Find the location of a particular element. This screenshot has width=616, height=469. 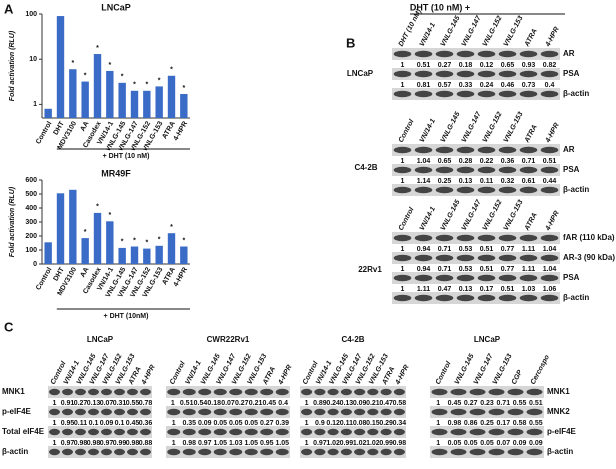

quant-value: 0.34 is located at coordinates (400, 423).